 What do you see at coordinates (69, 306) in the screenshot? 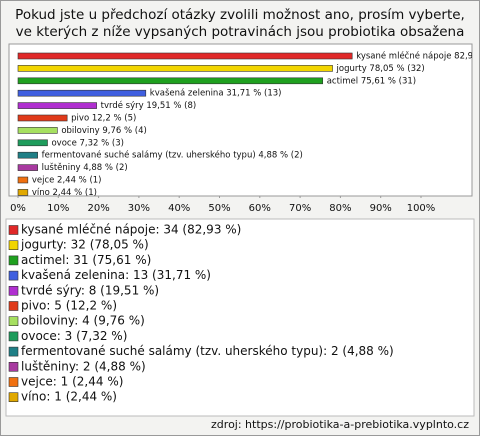
I see `legend-label: pivo: 5 (12,2 %)` at bounding box center [69, 306].